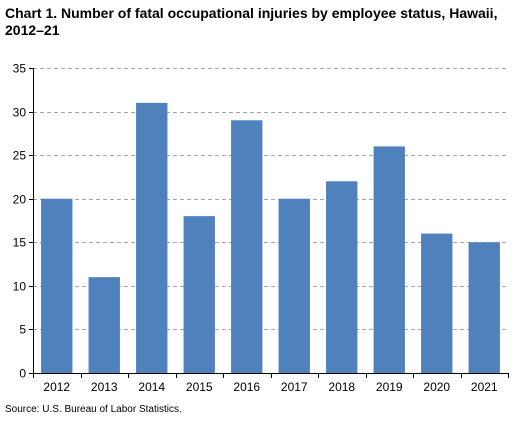 The image size is (514, 422). Describe the element at coordinates (20, 113) in the screenshot. I see `y-tick-label: 30` at that location.